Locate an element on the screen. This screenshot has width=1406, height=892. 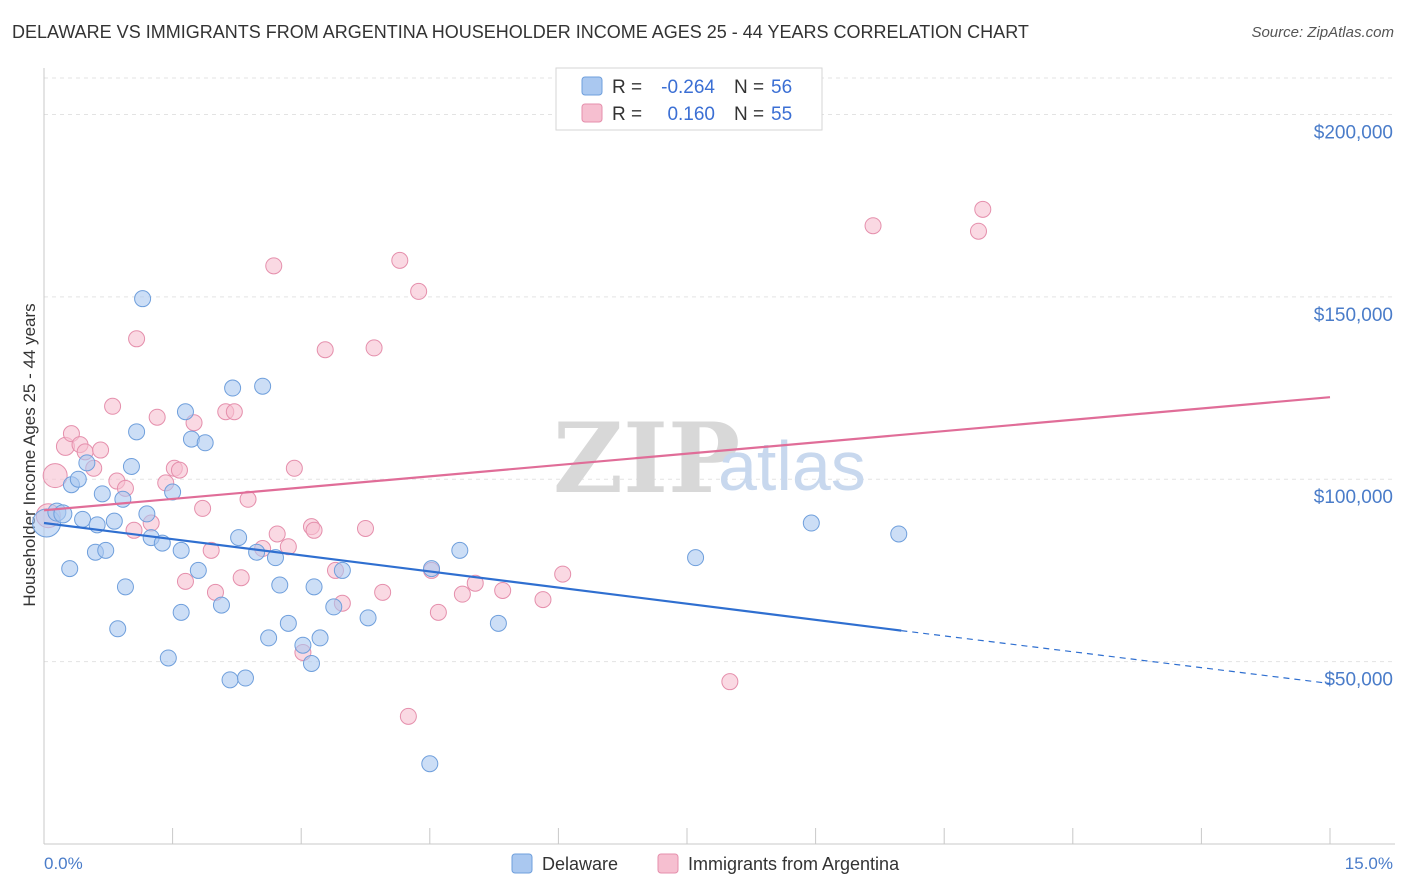
y-axis-label: Householder Income Ages 25 - 44 years is located at coordinates (29, 454).